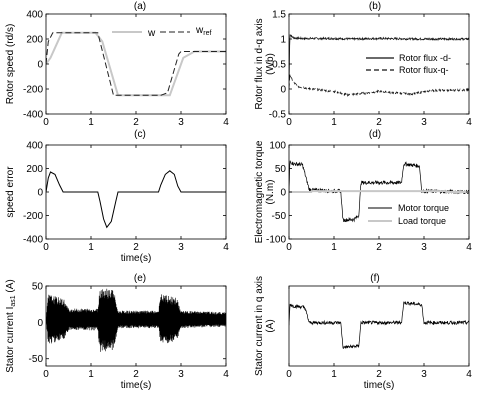  I want to click on y-tick-label: 100, so click(277, 146).